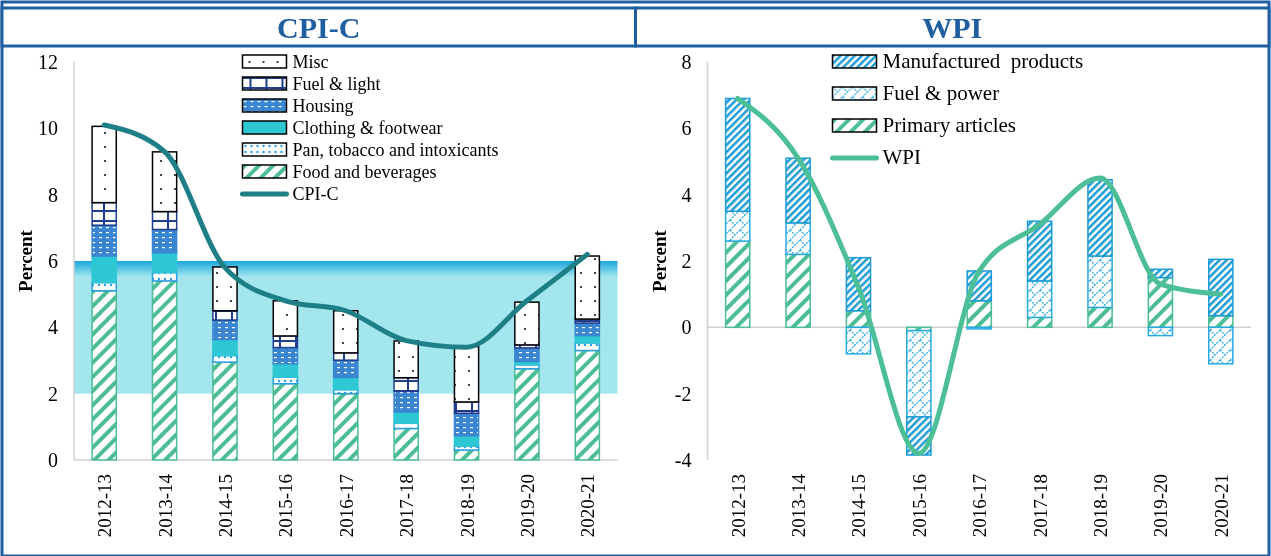  What do you see at coordinates (336, 84) in the screenshot?
I see `legend-label: Fuel & light` at bounding box center [336, 84].